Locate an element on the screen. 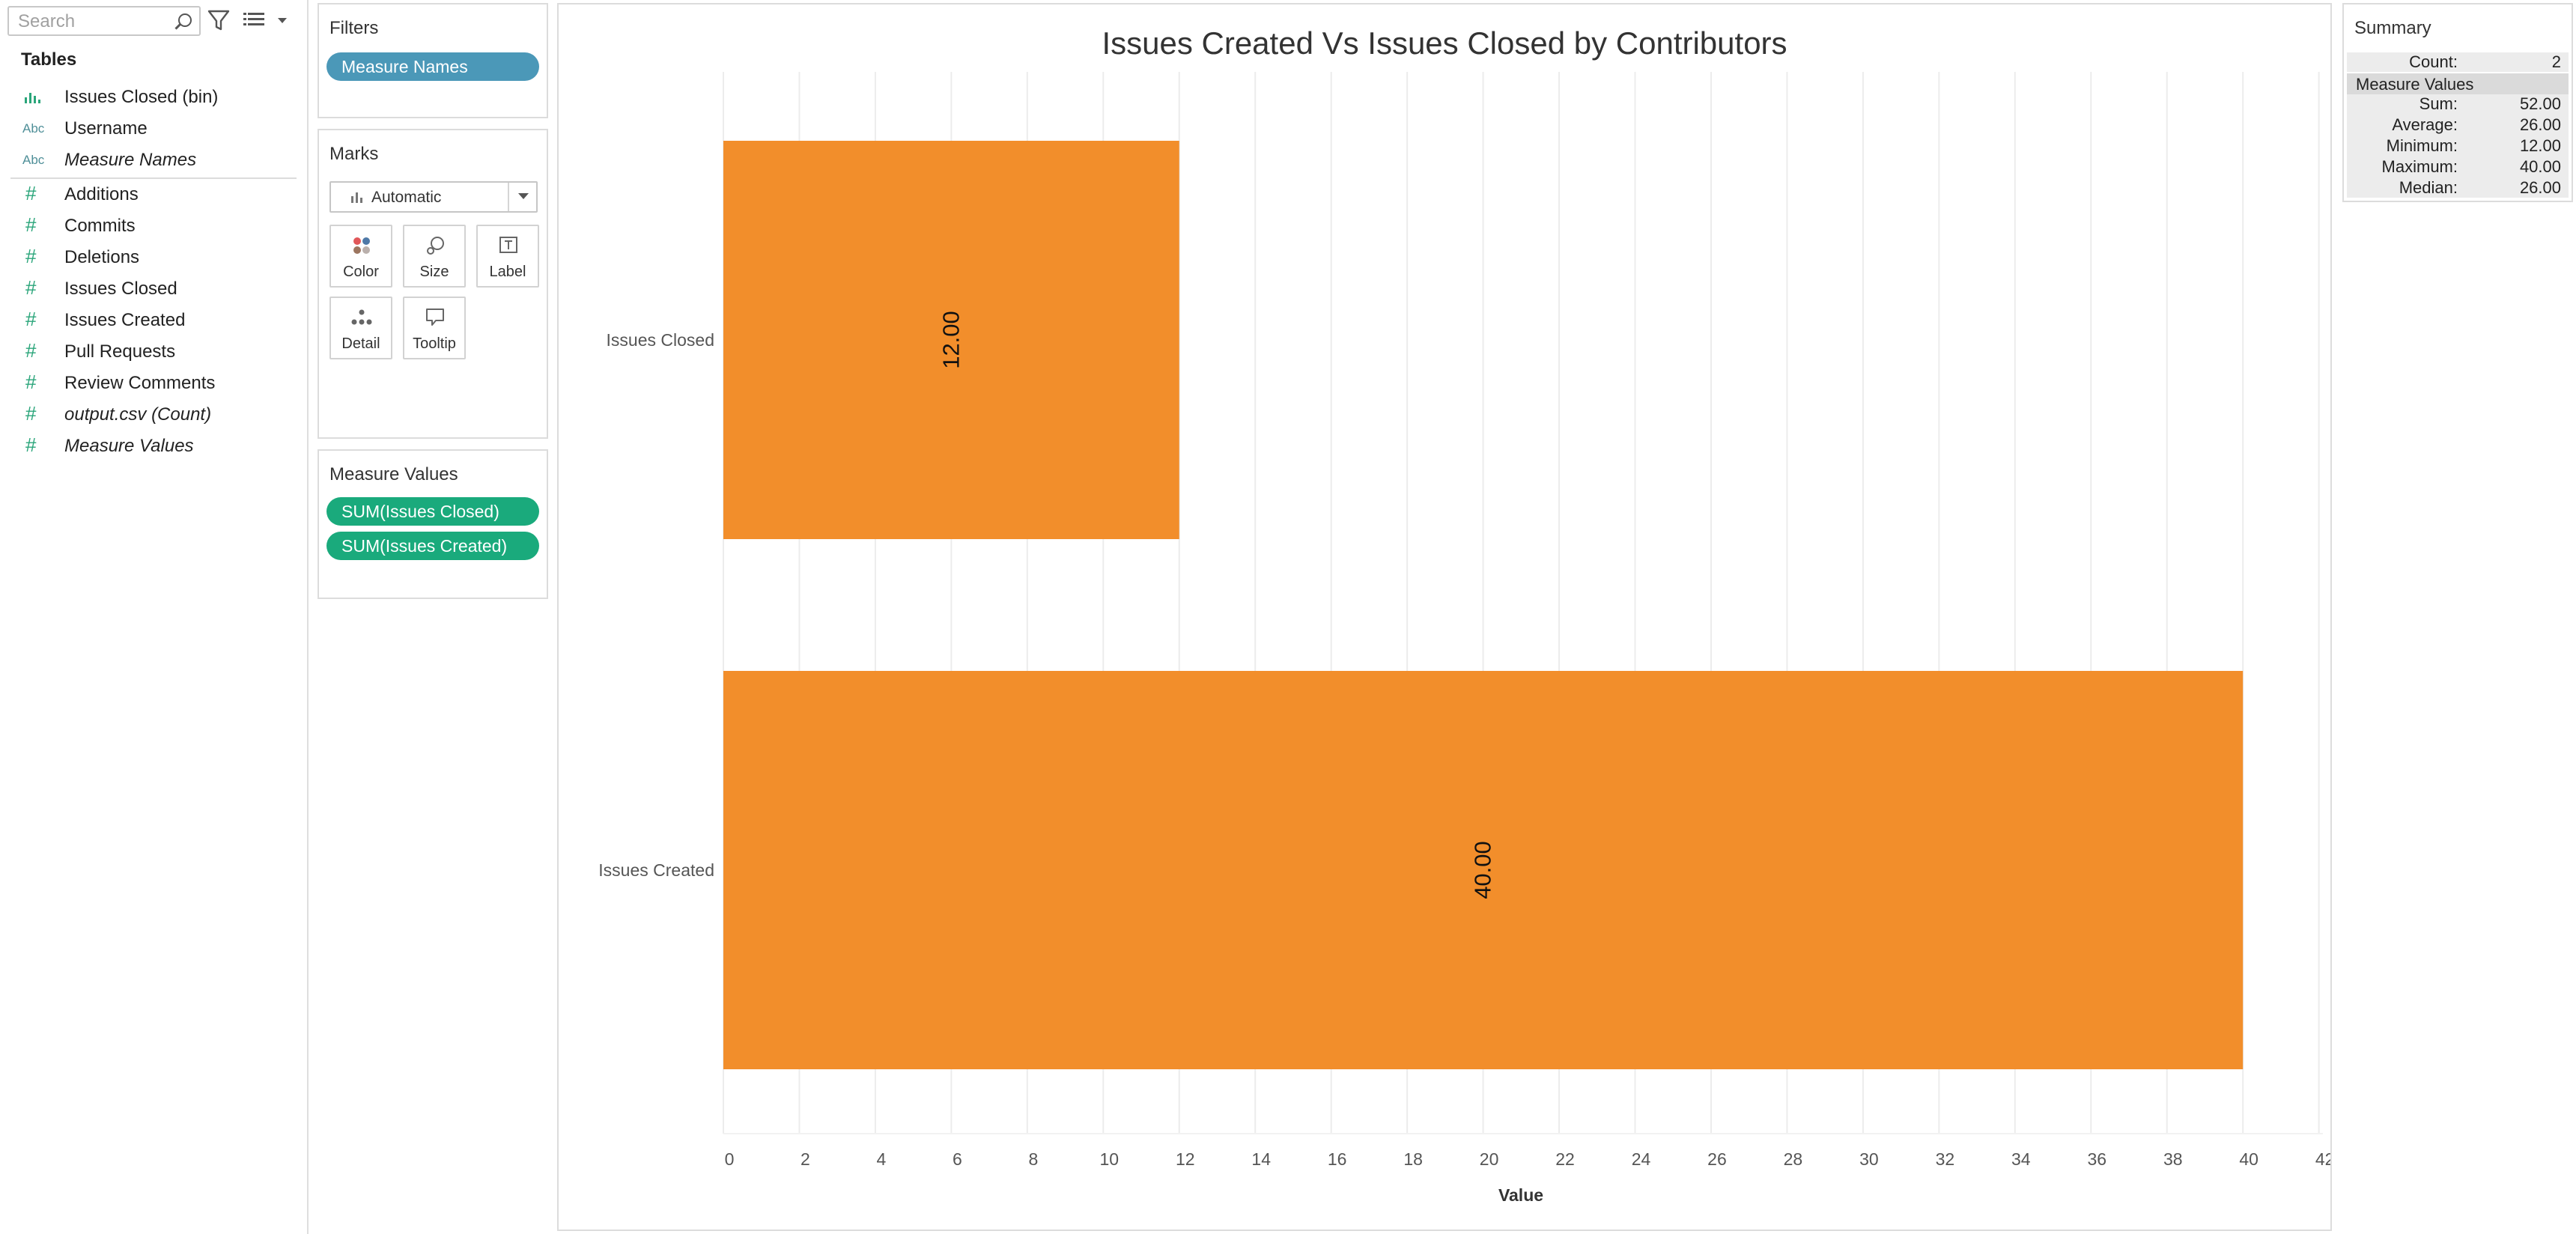  x-tick-label: 24 is located at coordinates (1641, 1159).